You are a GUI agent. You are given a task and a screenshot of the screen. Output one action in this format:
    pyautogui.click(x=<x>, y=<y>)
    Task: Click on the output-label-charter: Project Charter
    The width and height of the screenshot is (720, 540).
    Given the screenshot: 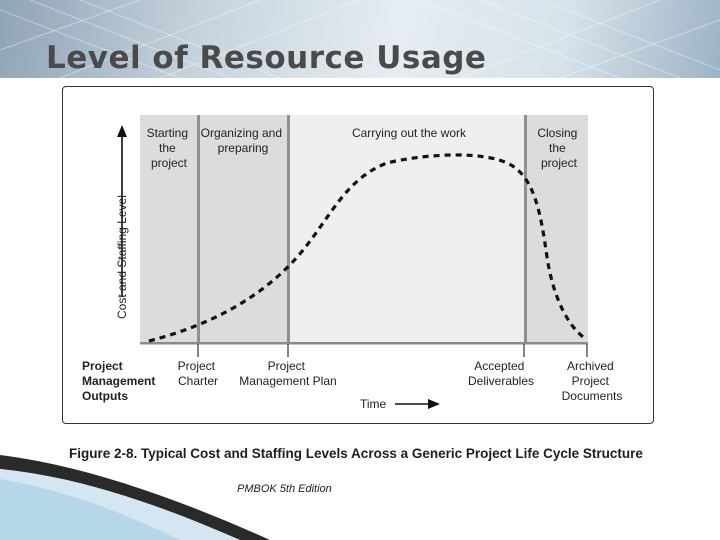 What is the action you would take?
    pyautogui.click(x=198, y=373)
    